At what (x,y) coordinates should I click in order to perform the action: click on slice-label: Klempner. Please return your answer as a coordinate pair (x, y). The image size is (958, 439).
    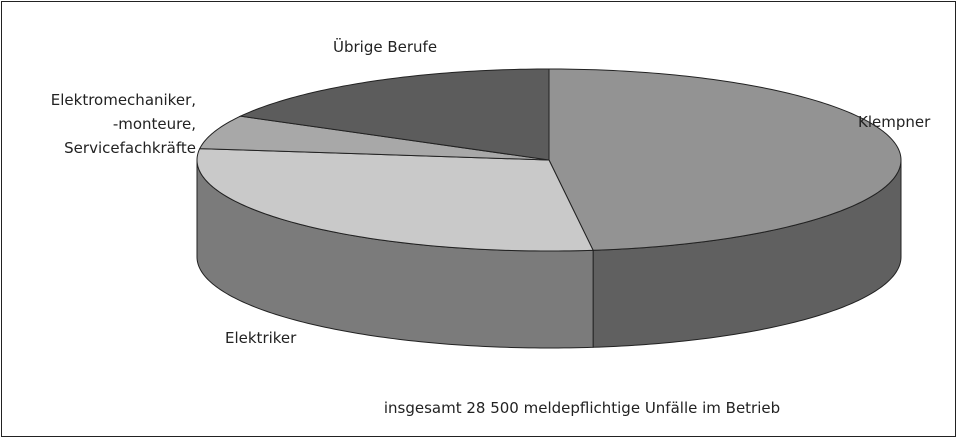
    Looking at the image, I should click on (894, 122).